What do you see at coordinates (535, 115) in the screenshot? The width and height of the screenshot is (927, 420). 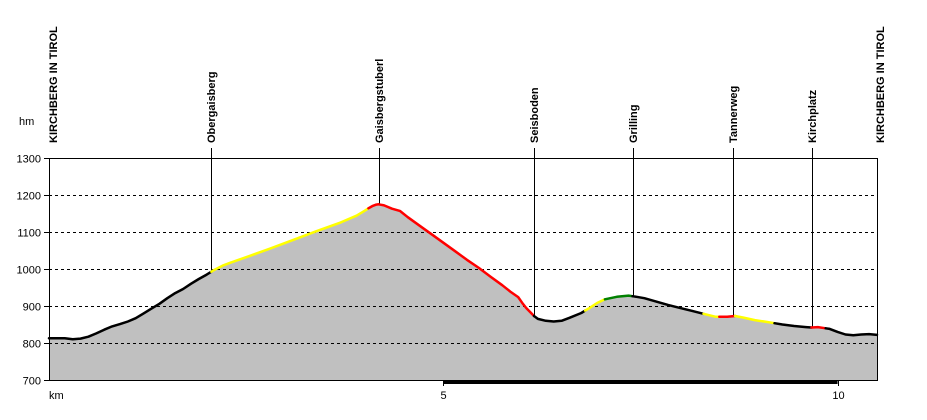 I see `waypoint-label: Seisboden` at bounding box center [535, 115].